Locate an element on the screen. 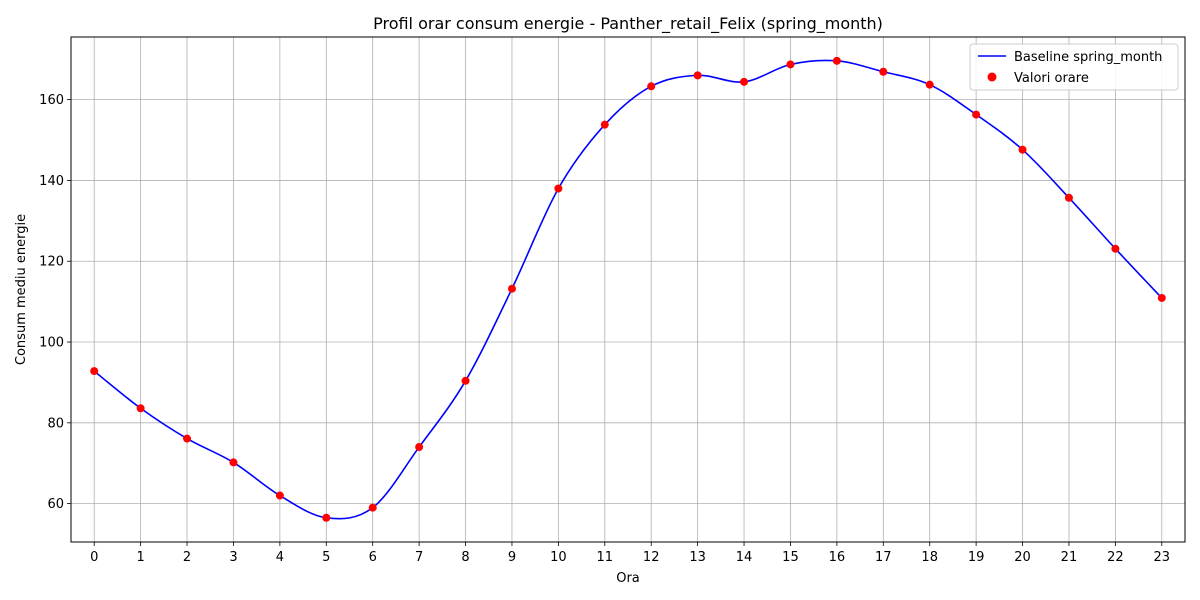 The height and width of the screenshot is (600, 1200). x-tick-label: 9 is located at coordinates (512, 557).